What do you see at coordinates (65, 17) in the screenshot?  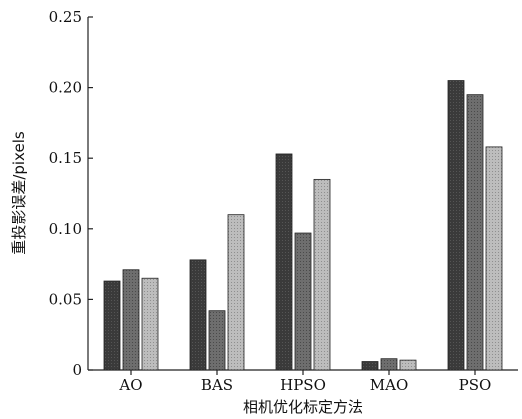 I see `y-tick-label: 0.25` at bounding box center [65, 17].